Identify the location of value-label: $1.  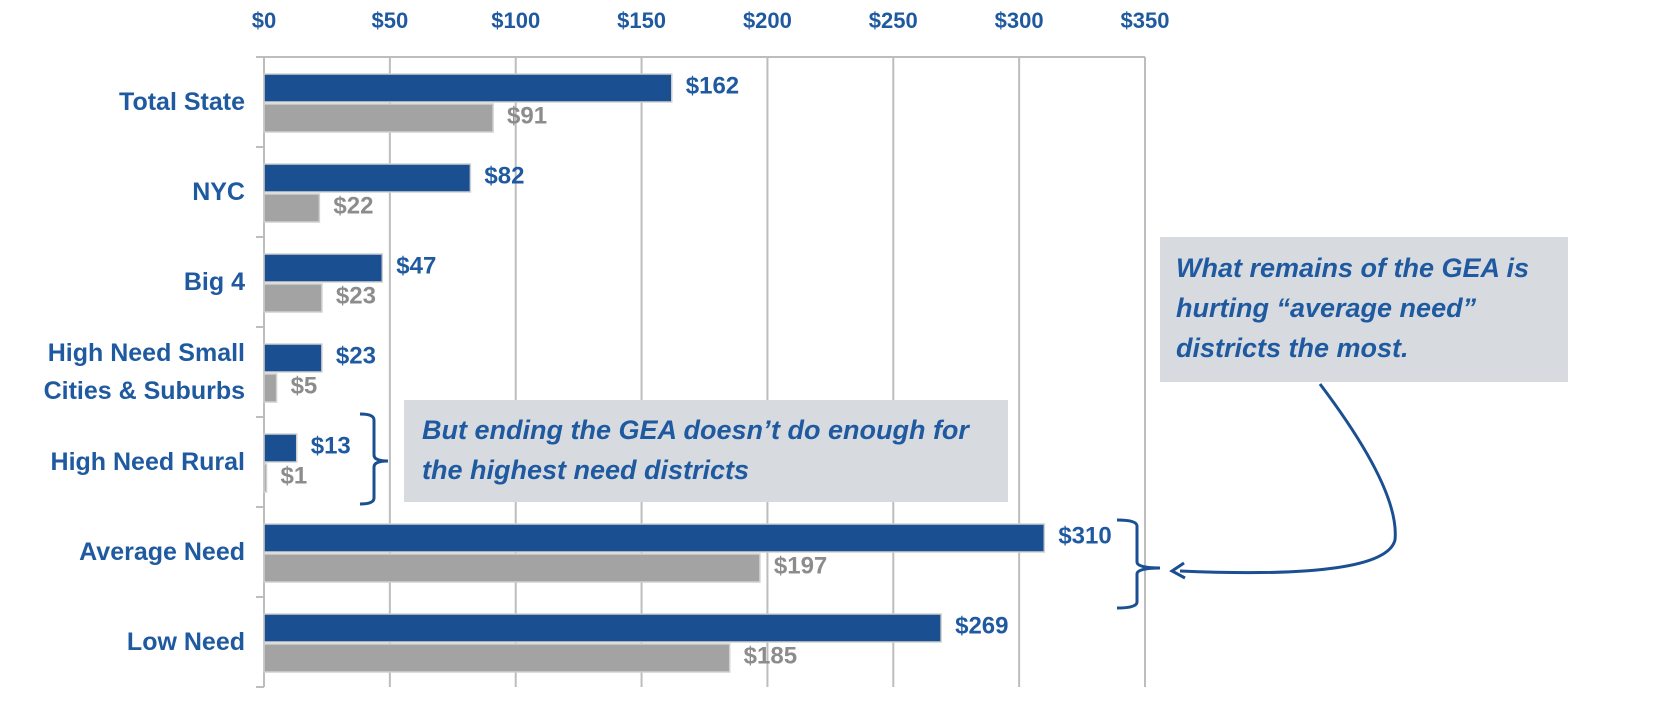
(294, 475).